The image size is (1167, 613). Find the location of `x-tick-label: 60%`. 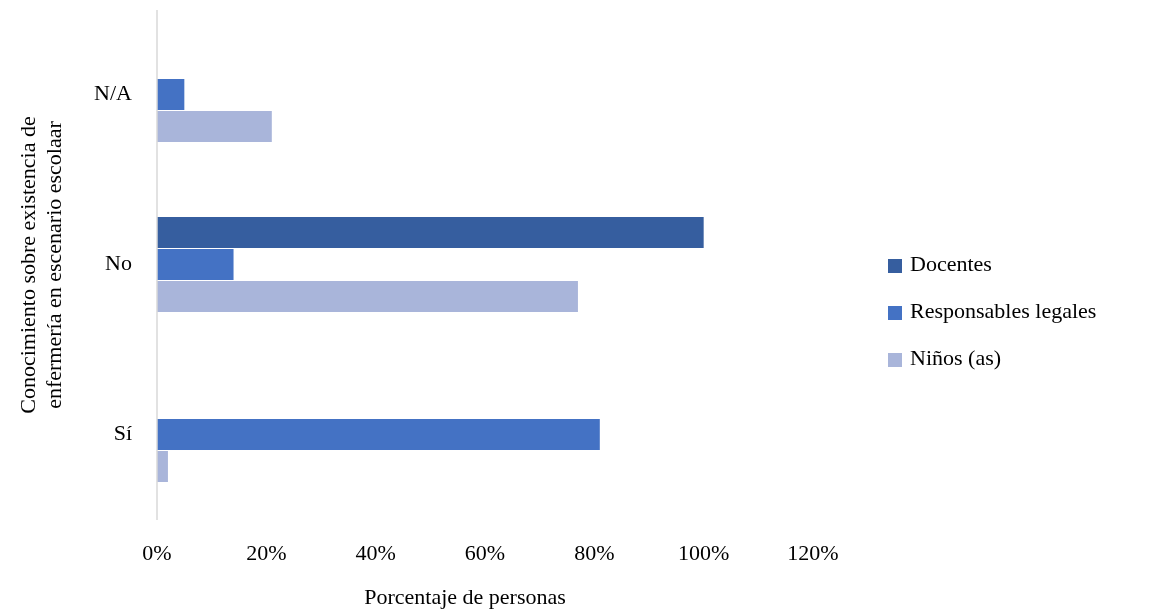

x-tick-label: 60% is located at coordinates (485, 552).